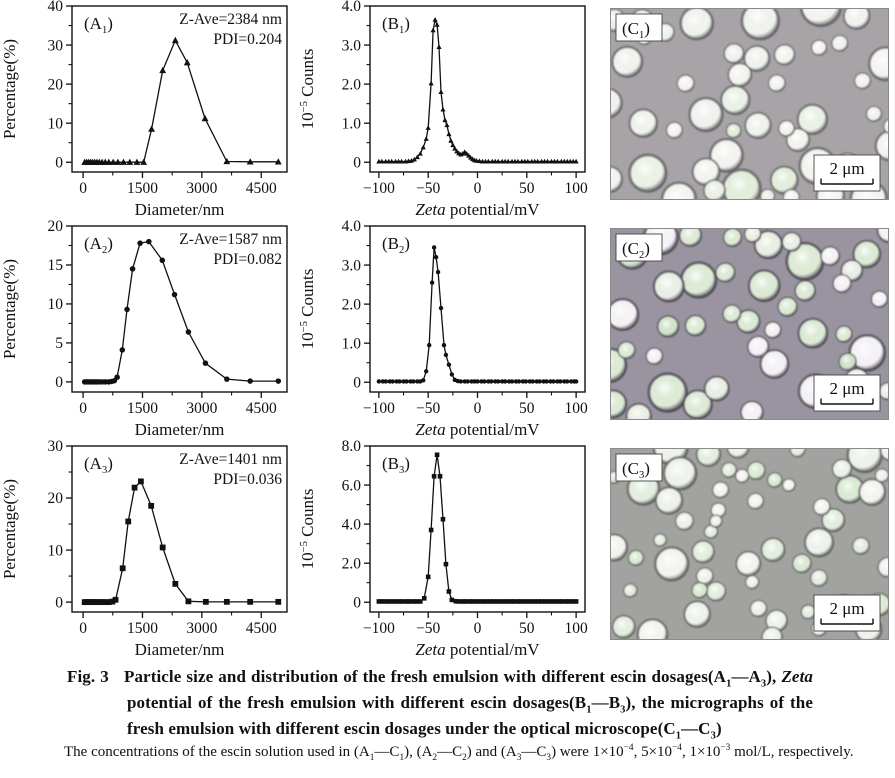 The image size is (895, 778). I want to click on emulsion-droplets, so click(749, 324).